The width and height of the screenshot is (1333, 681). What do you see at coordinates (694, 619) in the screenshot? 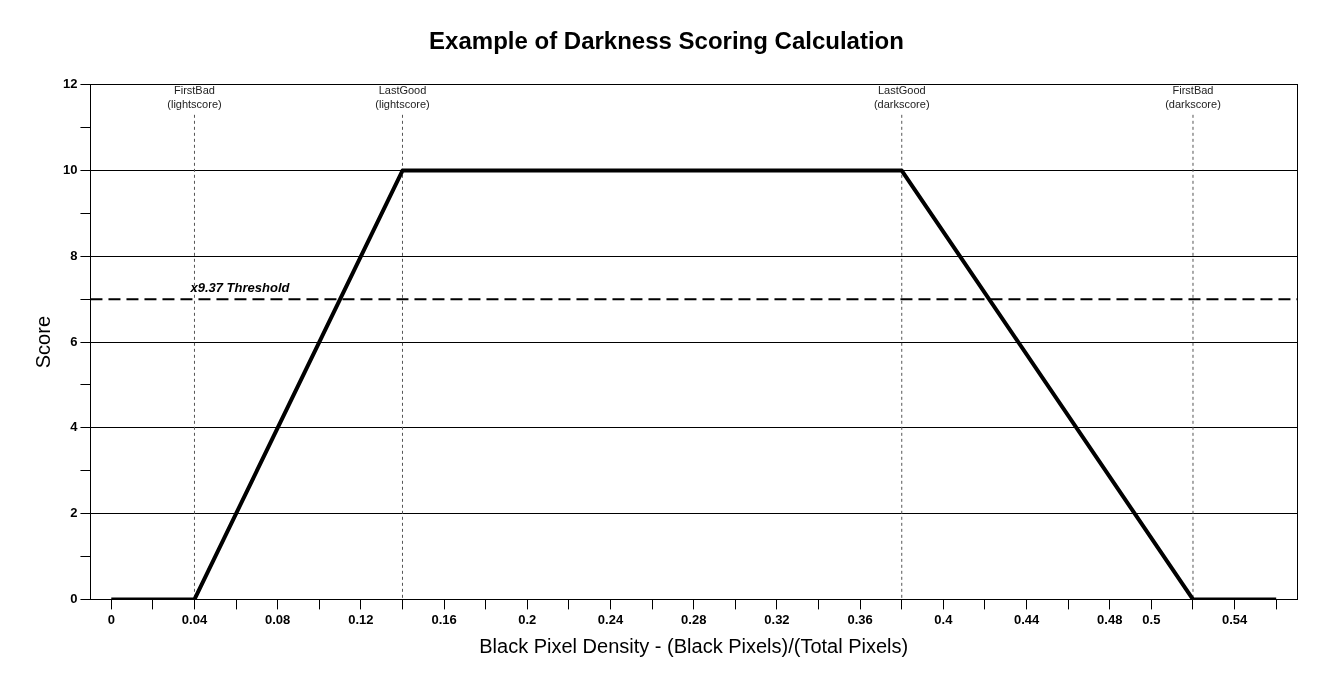
I see `x-tick-label: 0.28` at bounding box center [694, 619].